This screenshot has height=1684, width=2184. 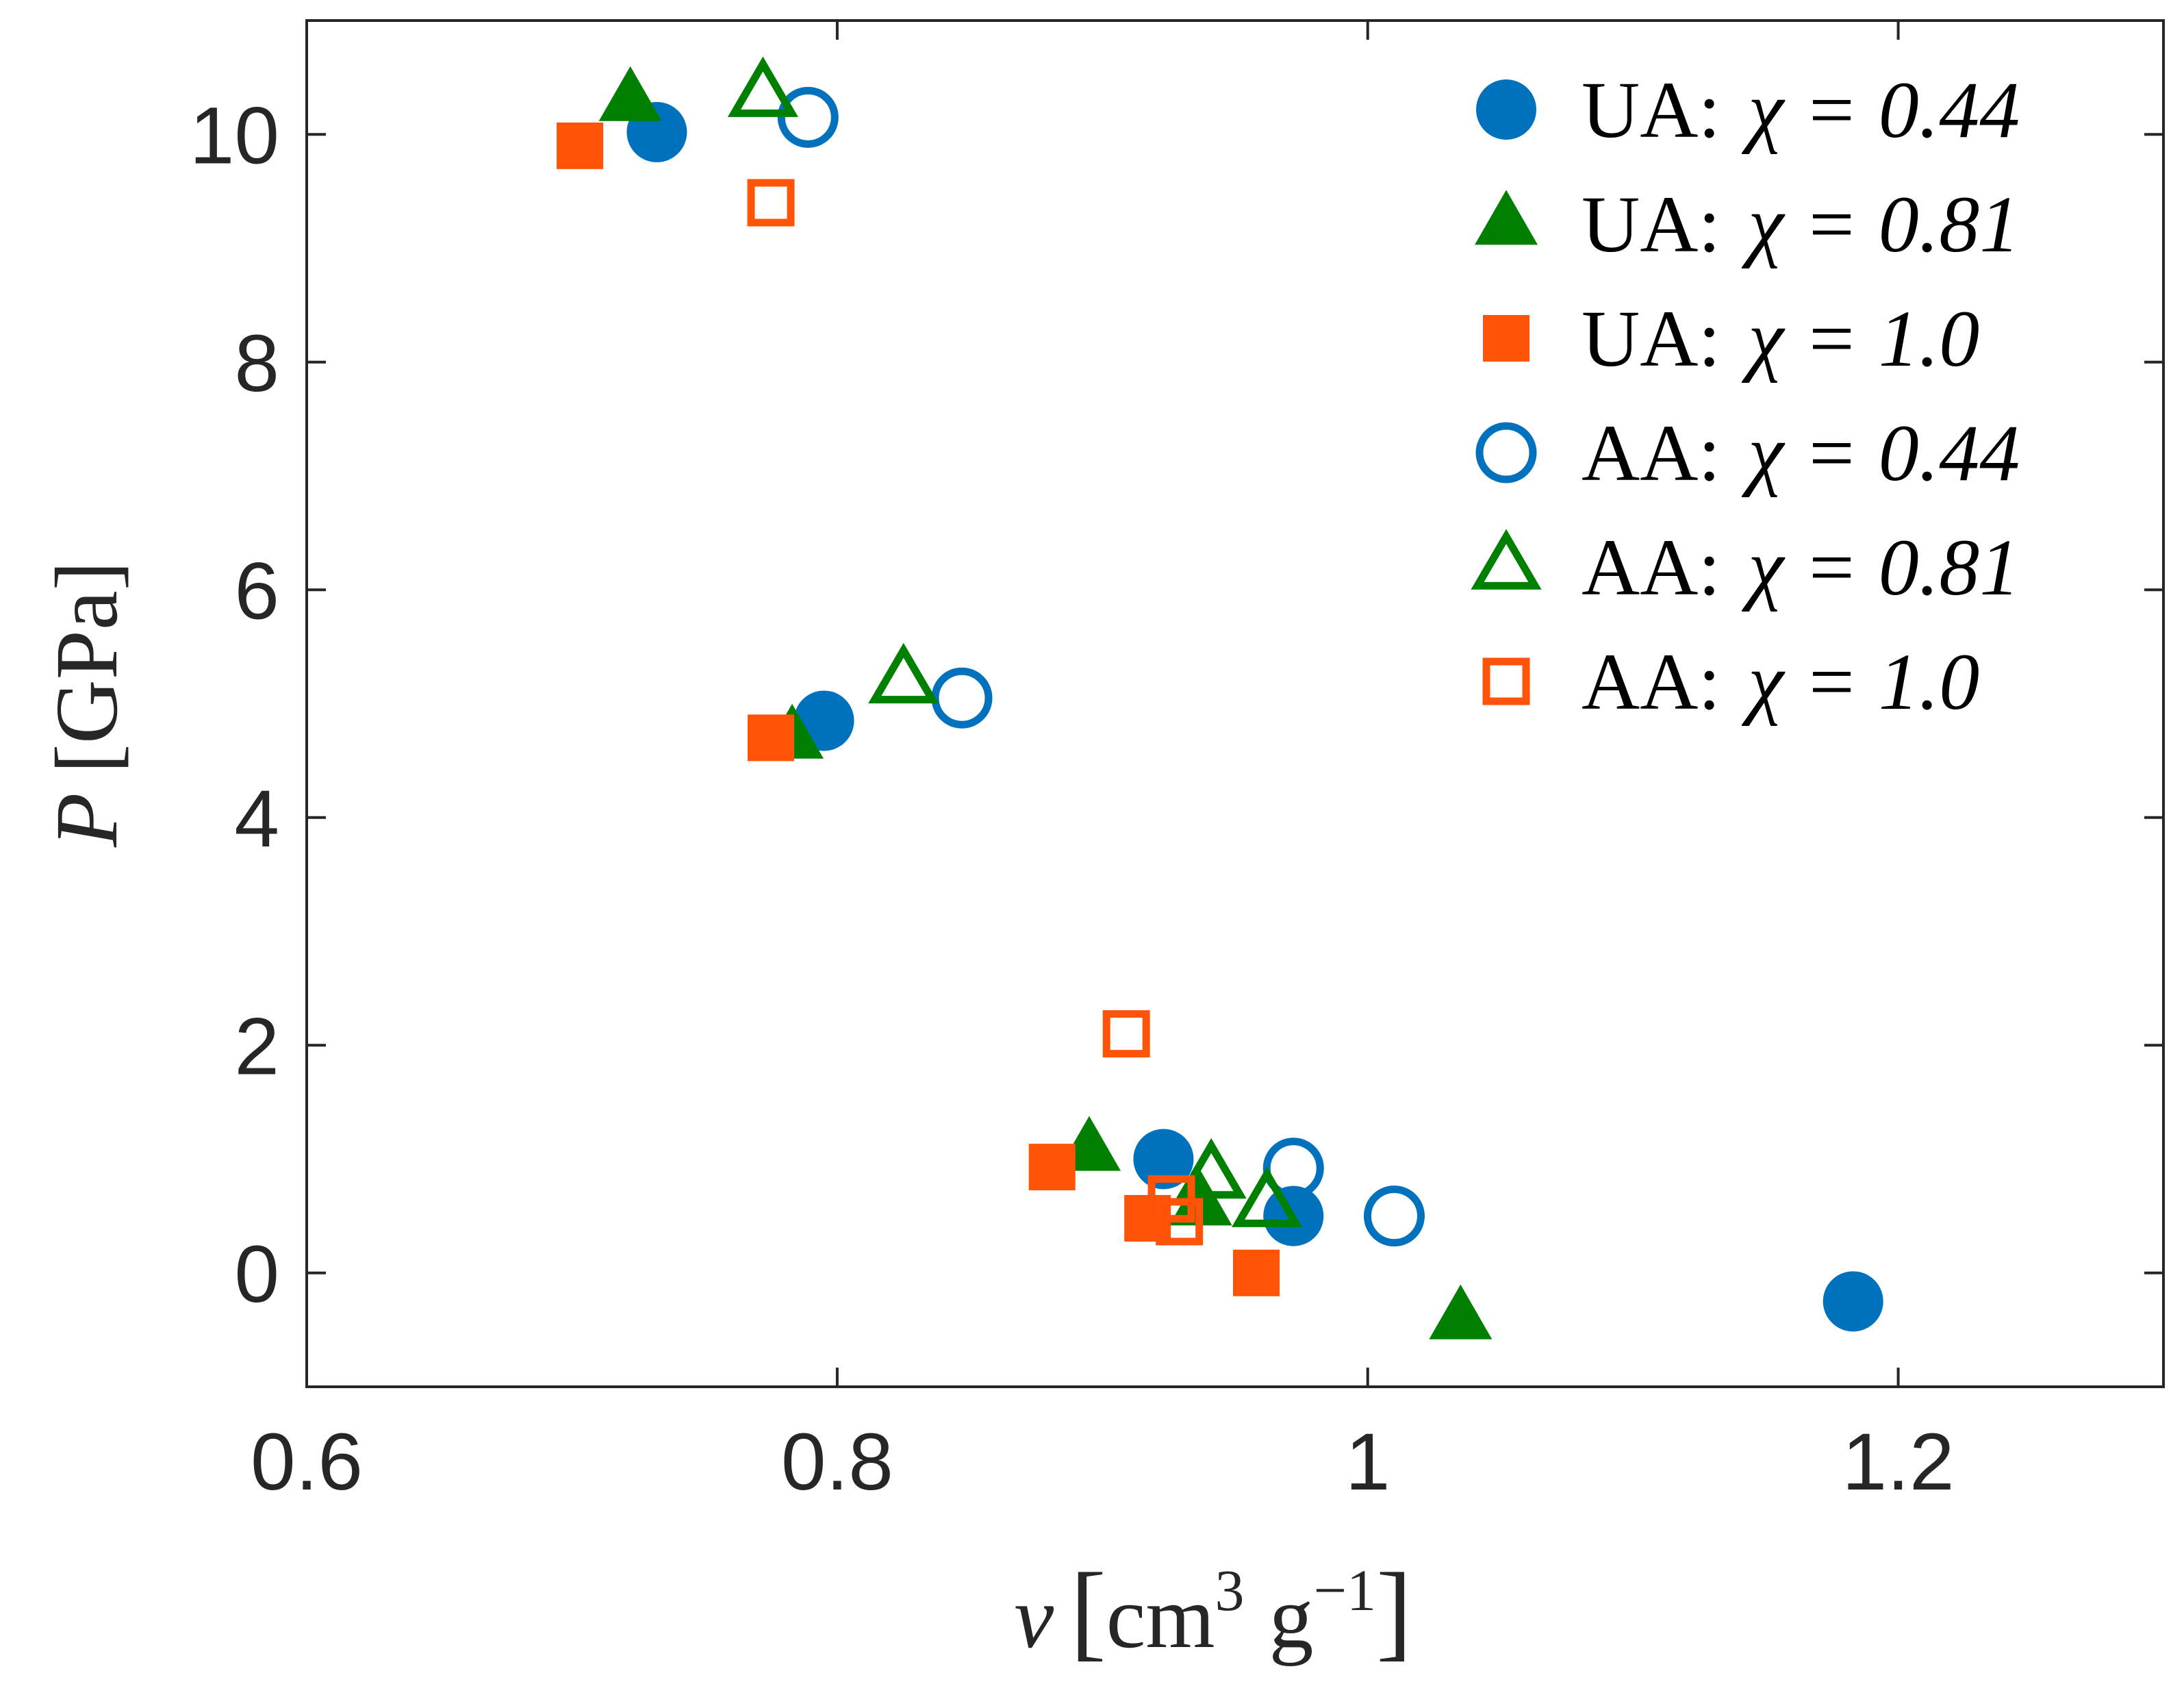 I want to click on x-tick-label: 0.8, so click(x=837, y=1462).